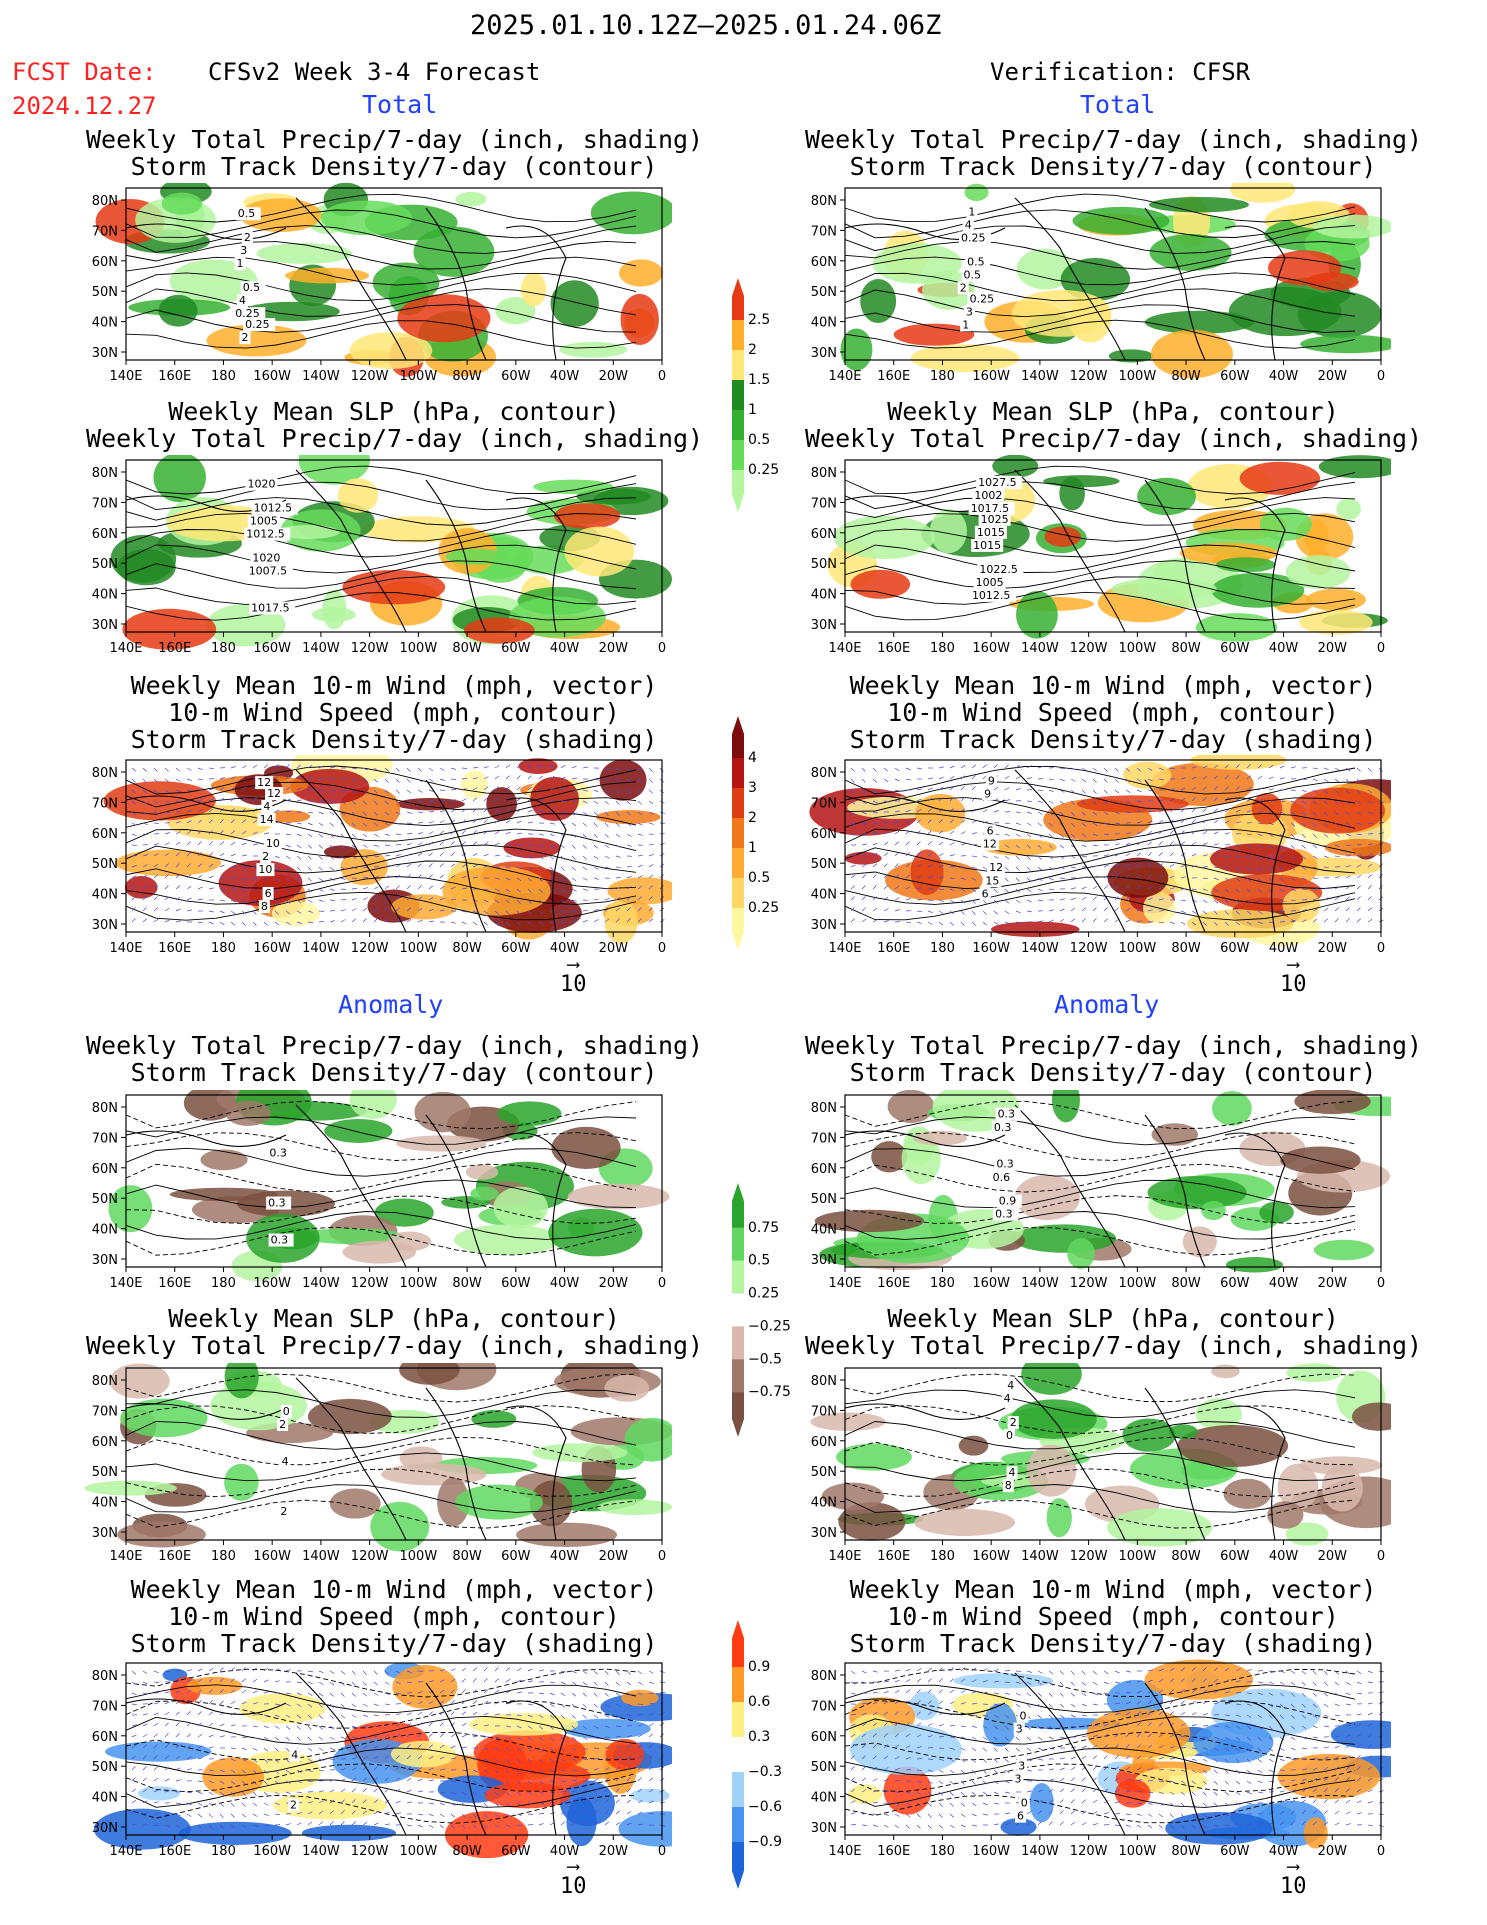 The image size is (1487, 1925). What do you see at coordinates (265, 869) in the screenshot?
I see `p3-contour-label: 10` at bounding box center [265, 869].